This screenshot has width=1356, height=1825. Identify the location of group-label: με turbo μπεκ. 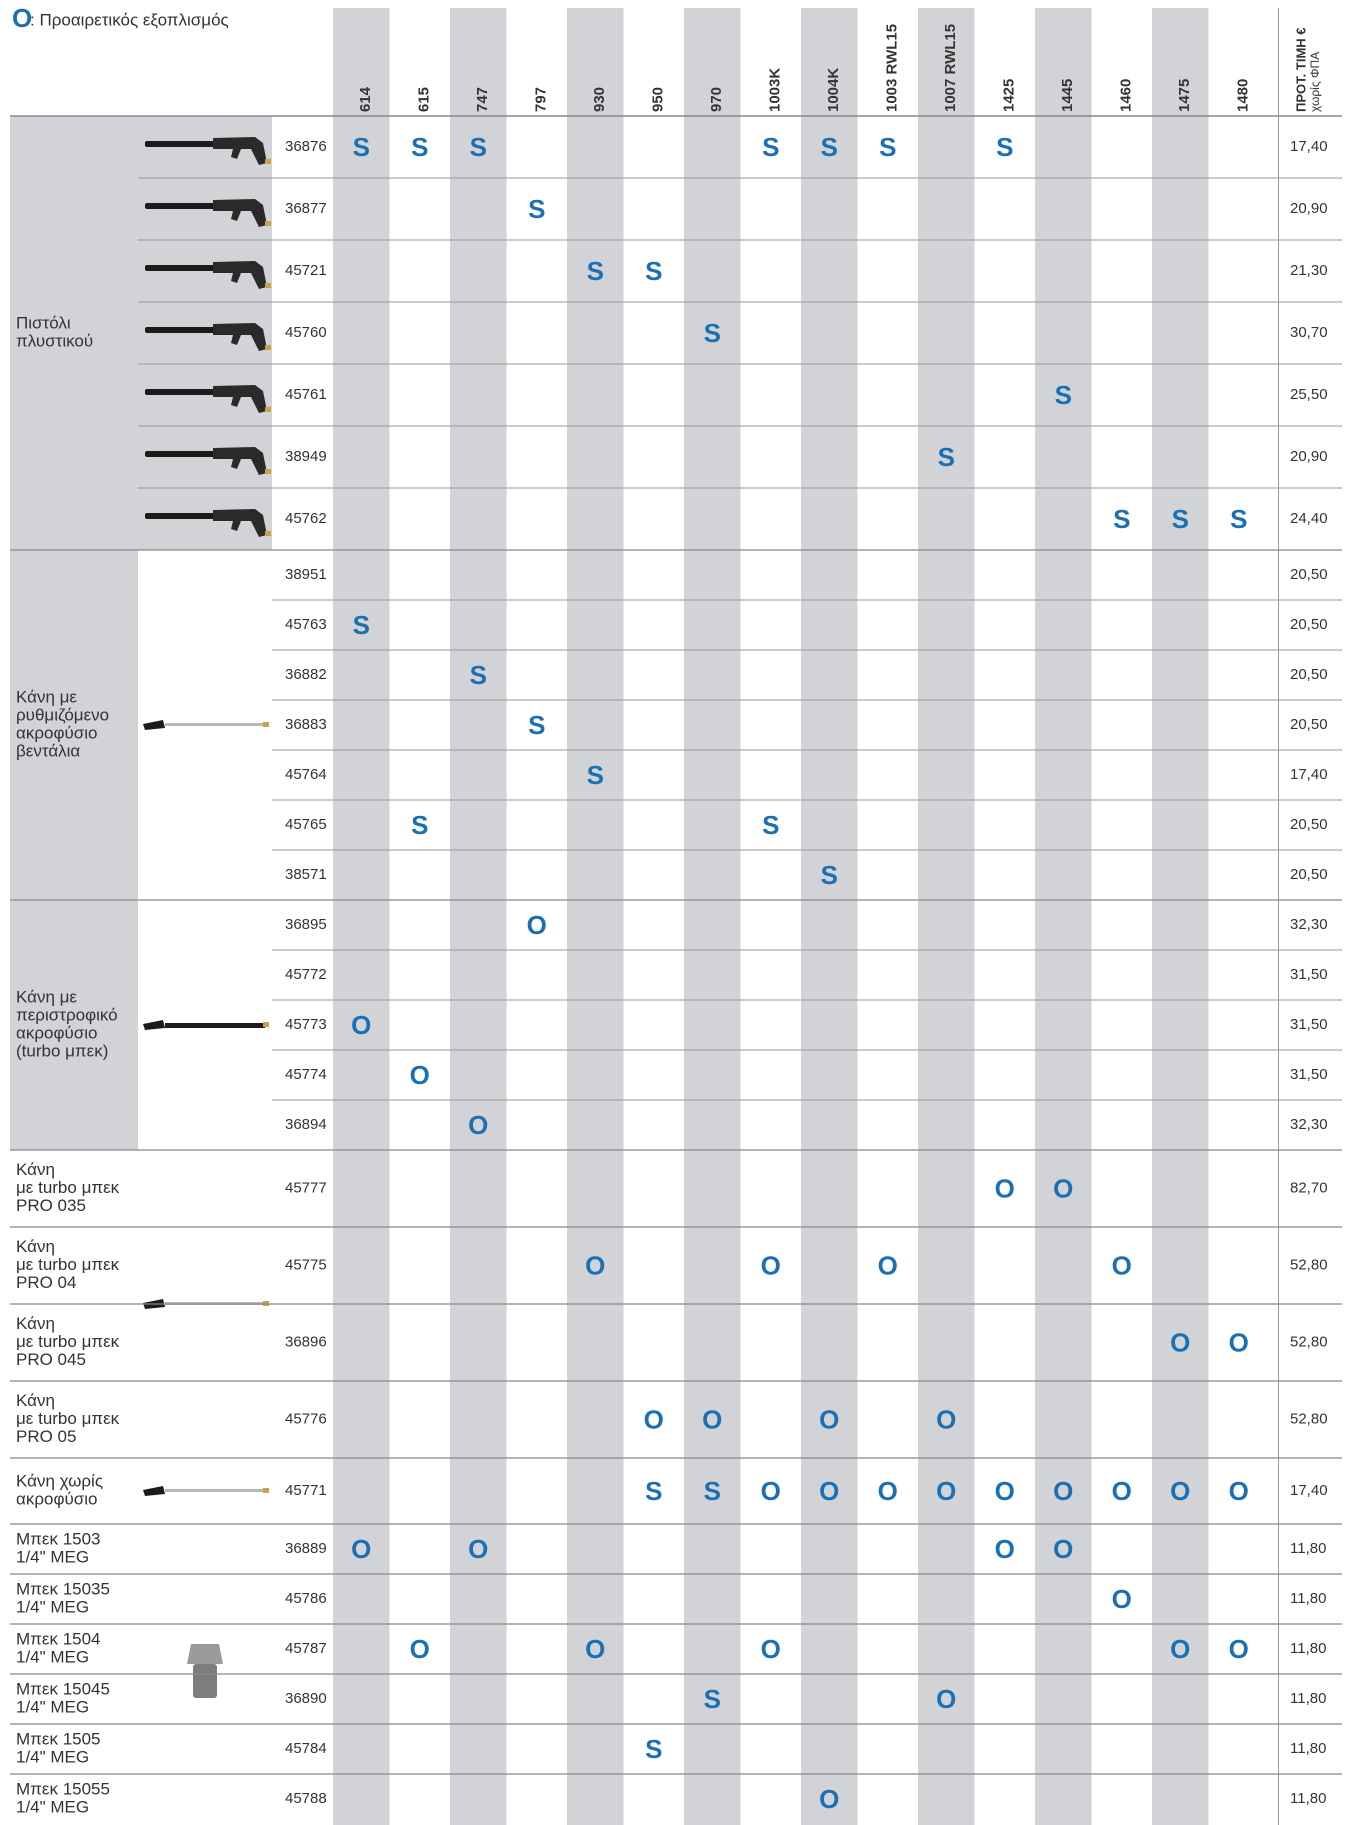
(68, 1264).